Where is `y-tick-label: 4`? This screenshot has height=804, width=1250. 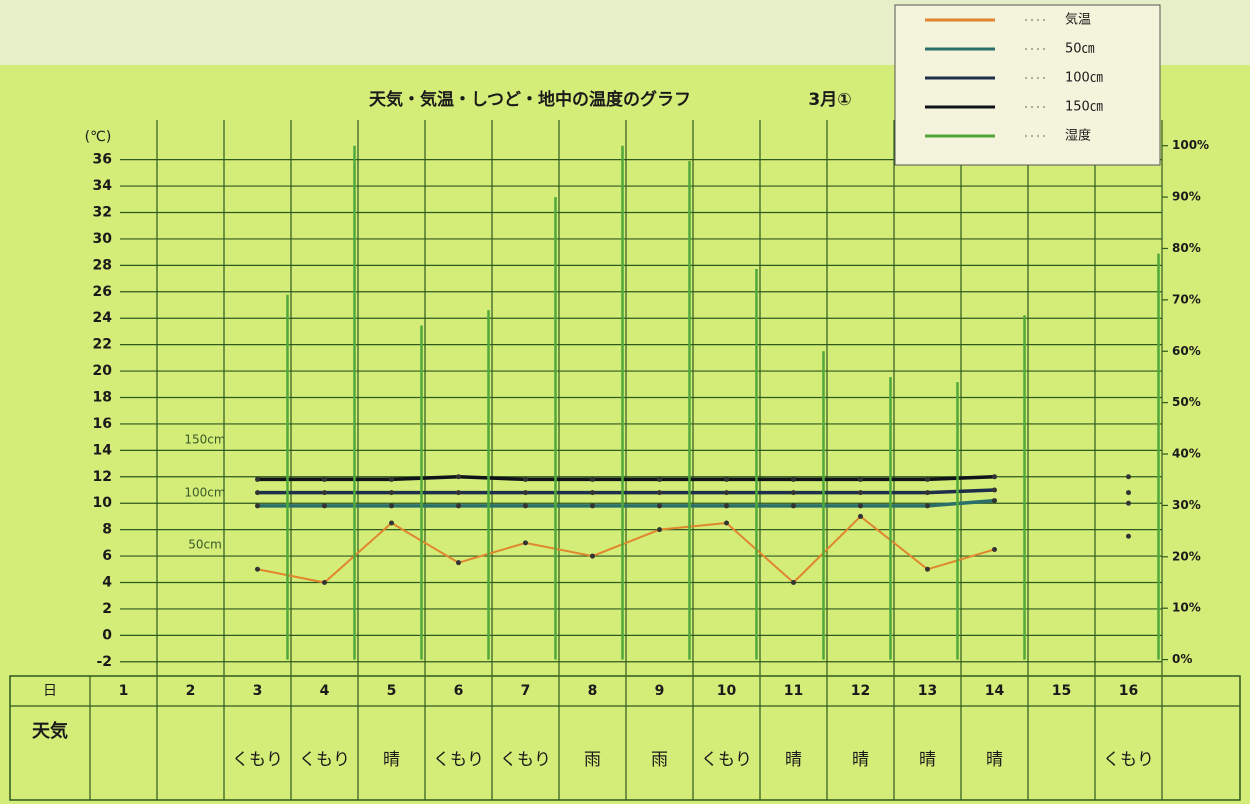 y-tick-label: 4 is located at coordinates (107, 583).